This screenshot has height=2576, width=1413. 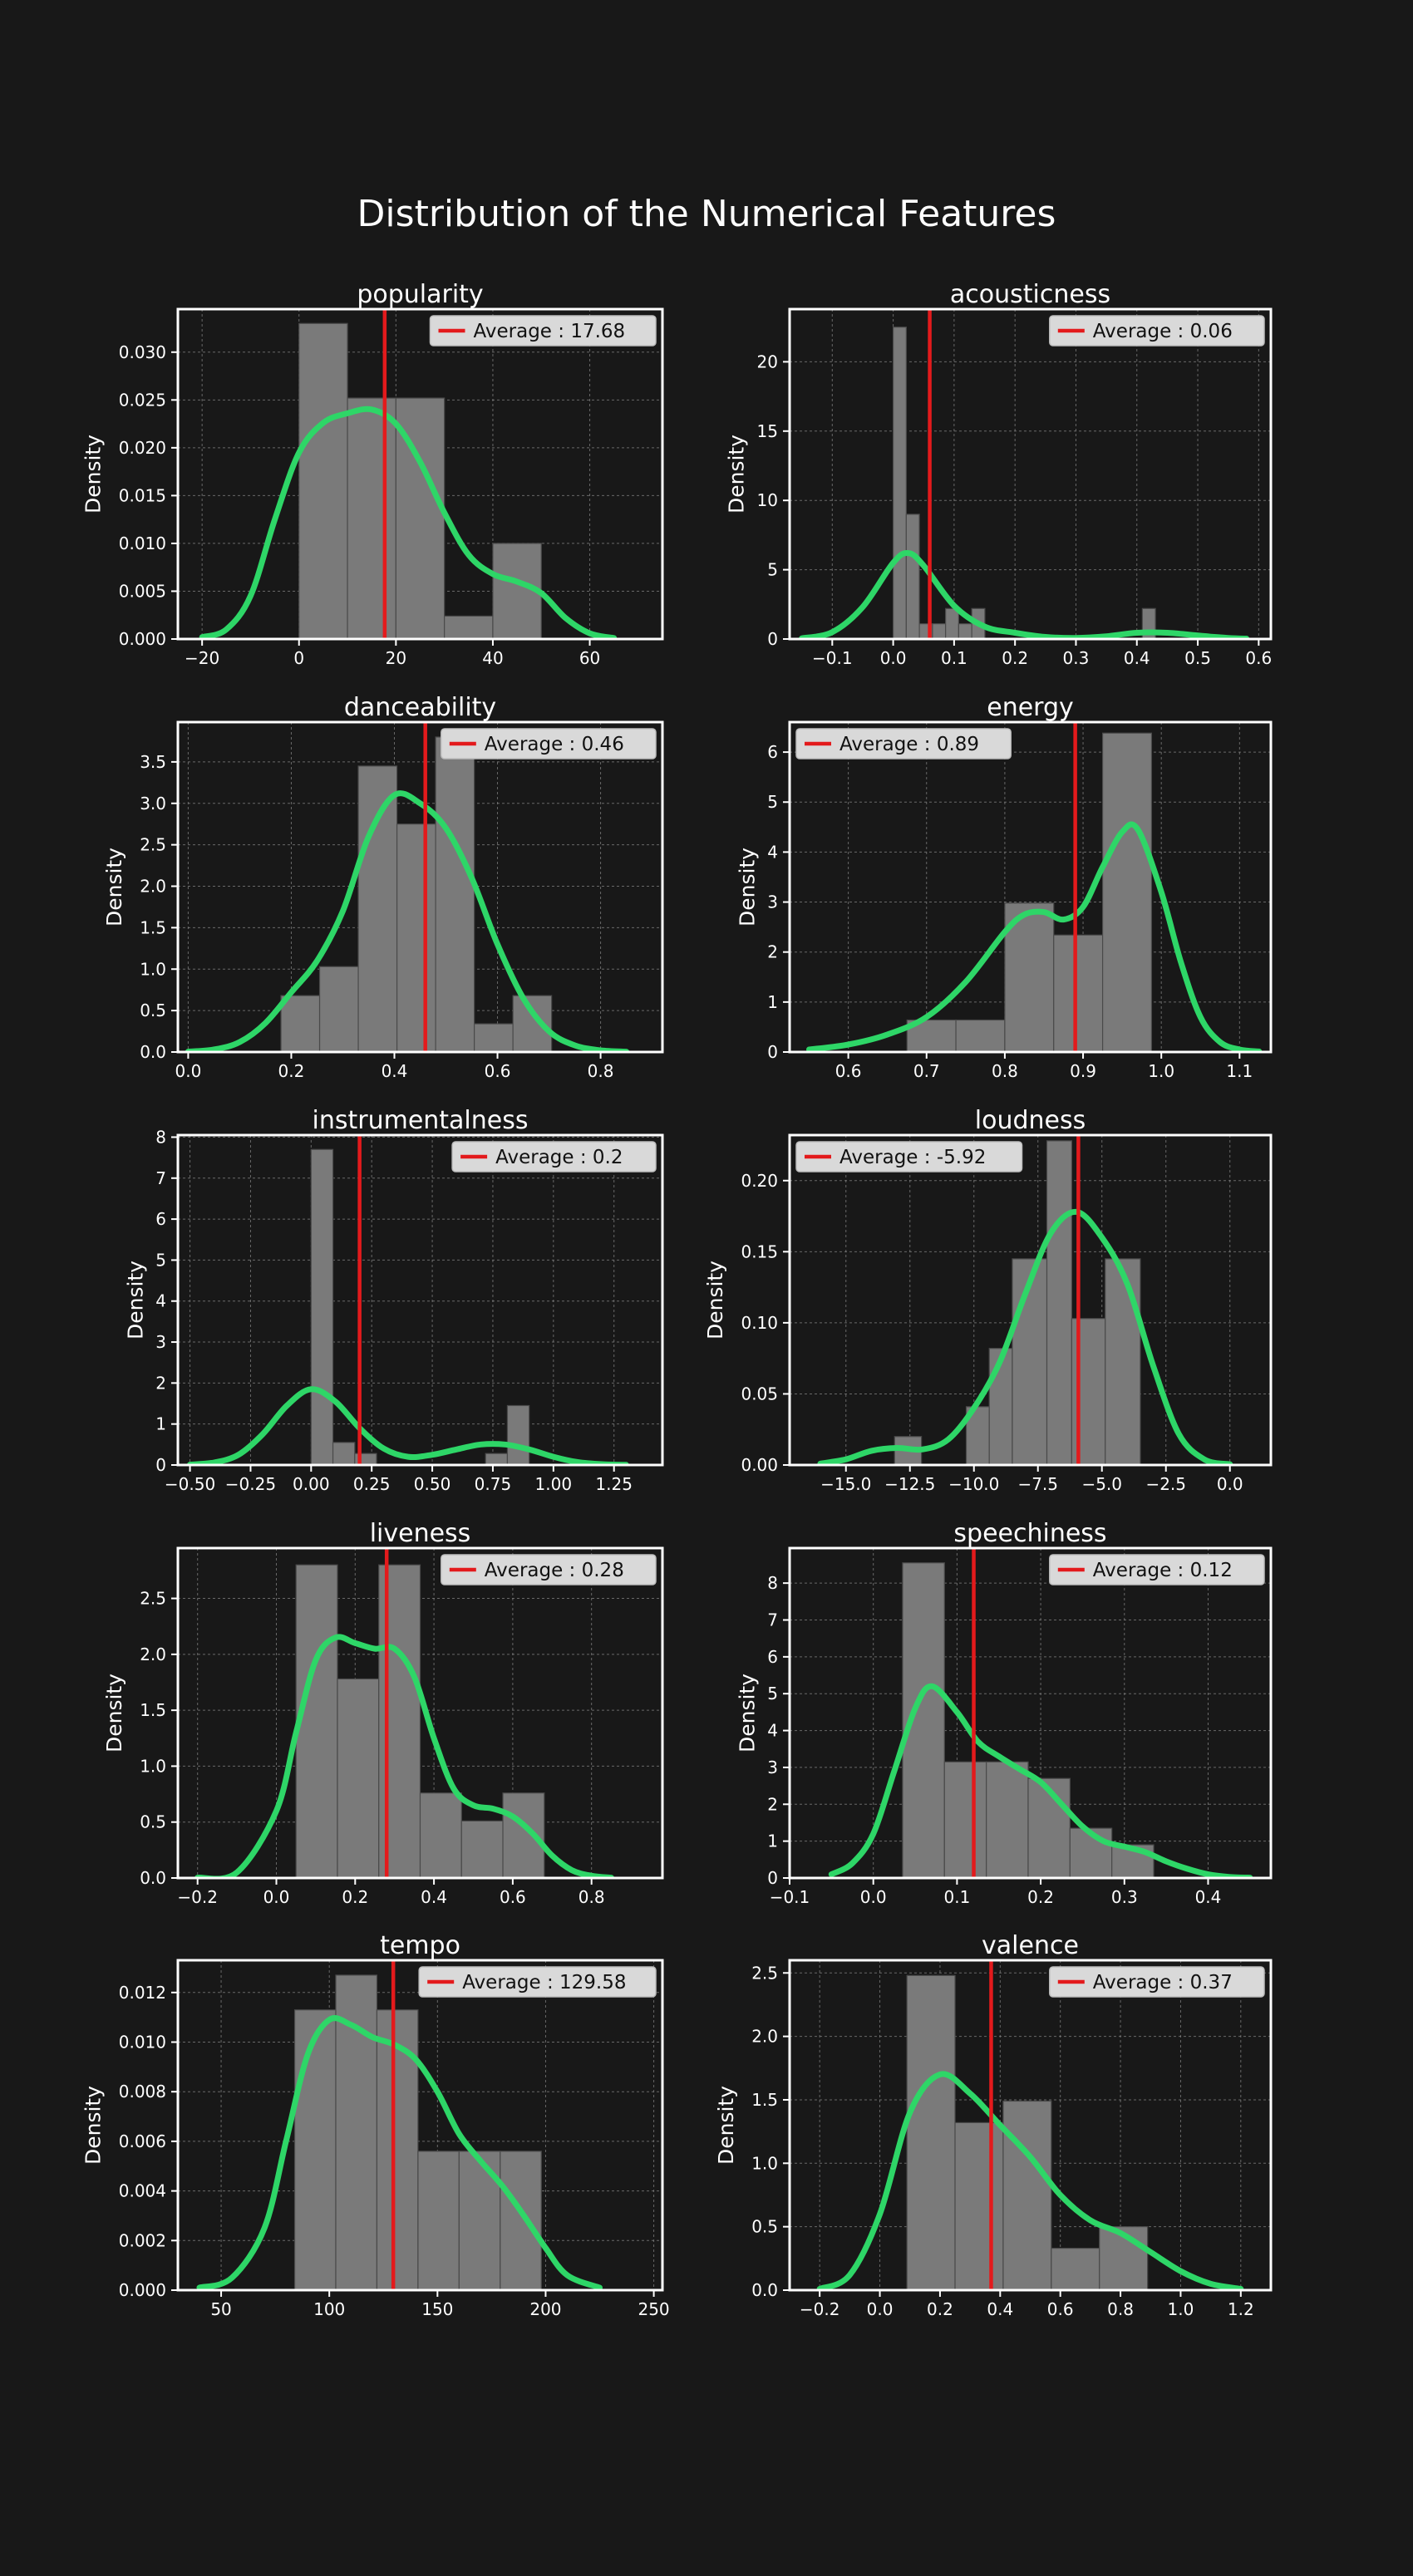 What do you see at coordinates (765, 2100) in the screenshot?
I see `y-tick-label: 1.5` at bounding box center [765, 2100].